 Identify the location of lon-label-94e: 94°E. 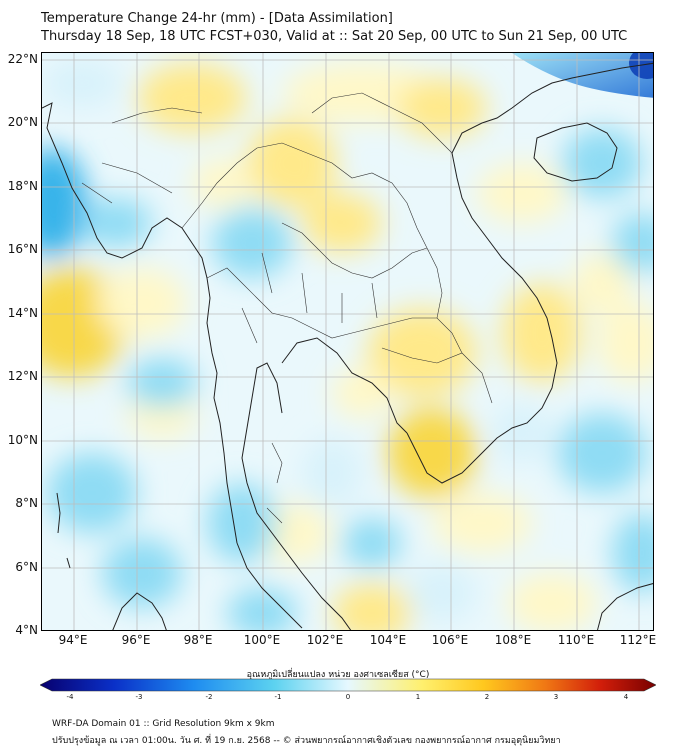
(73, 640).